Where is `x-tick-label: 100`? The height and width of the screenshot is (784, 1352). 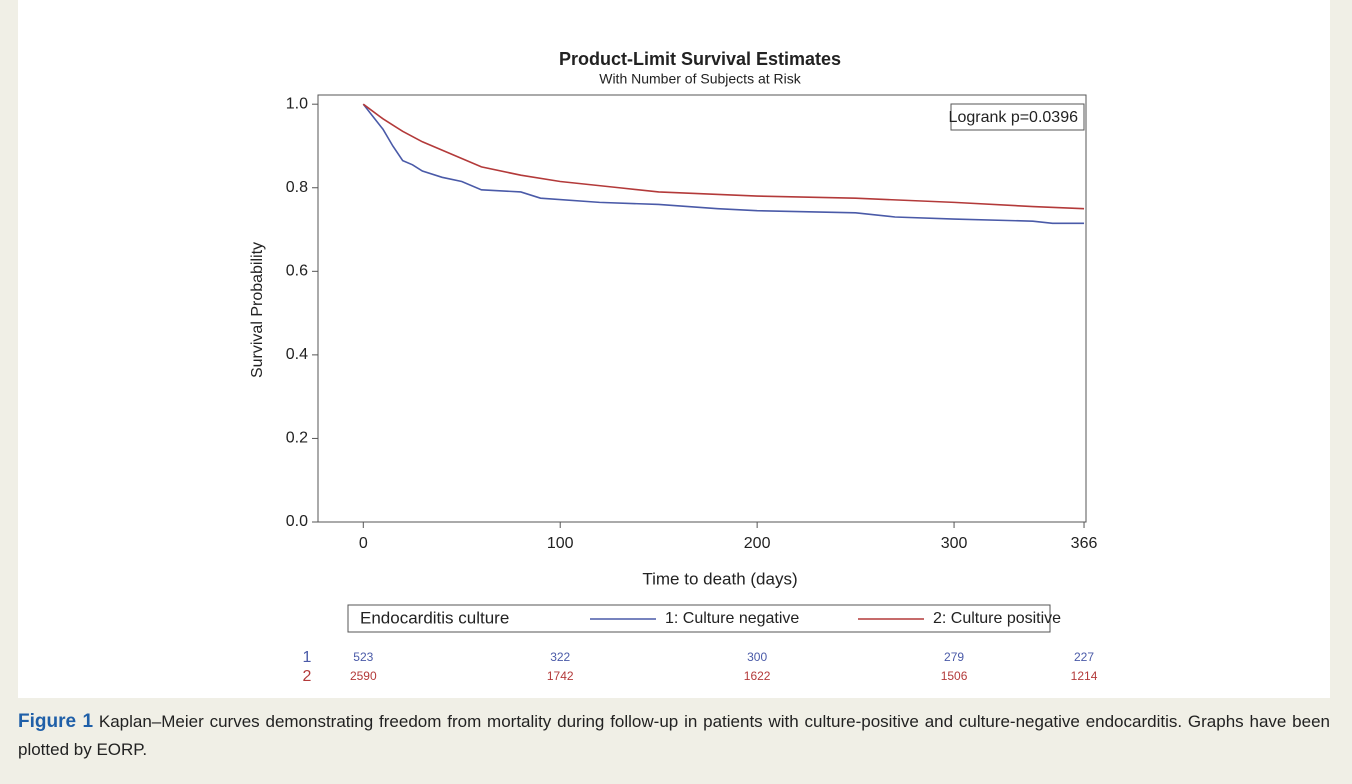
x-tick-label: 100 is located at coordinates (560, 543).